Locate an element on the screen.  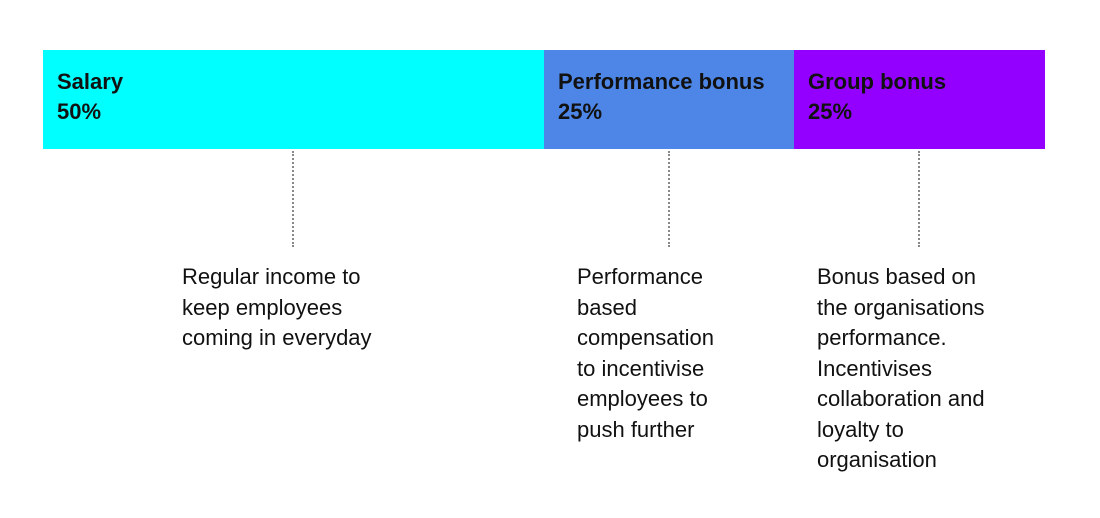
segment-label: Performance bonus is located at coordinates (661, 81).